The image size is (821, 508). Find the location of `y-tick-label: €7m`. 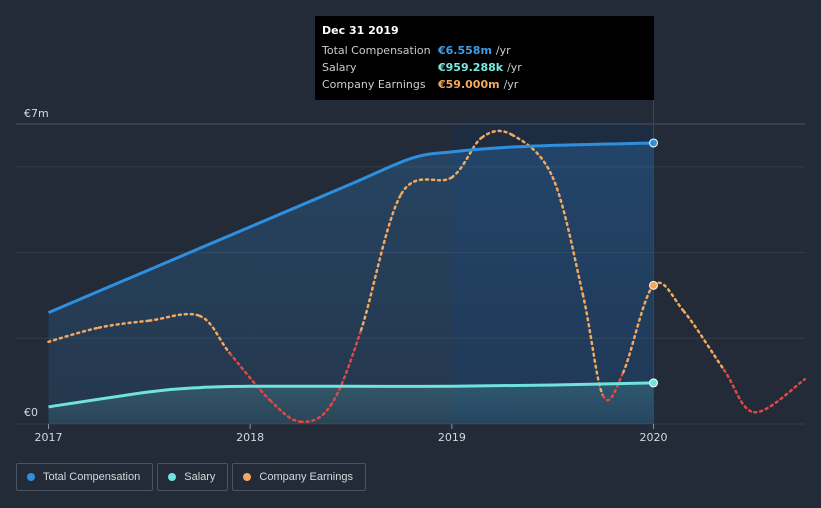

y-tick-label: €7m is located at coordinates (36, 113).